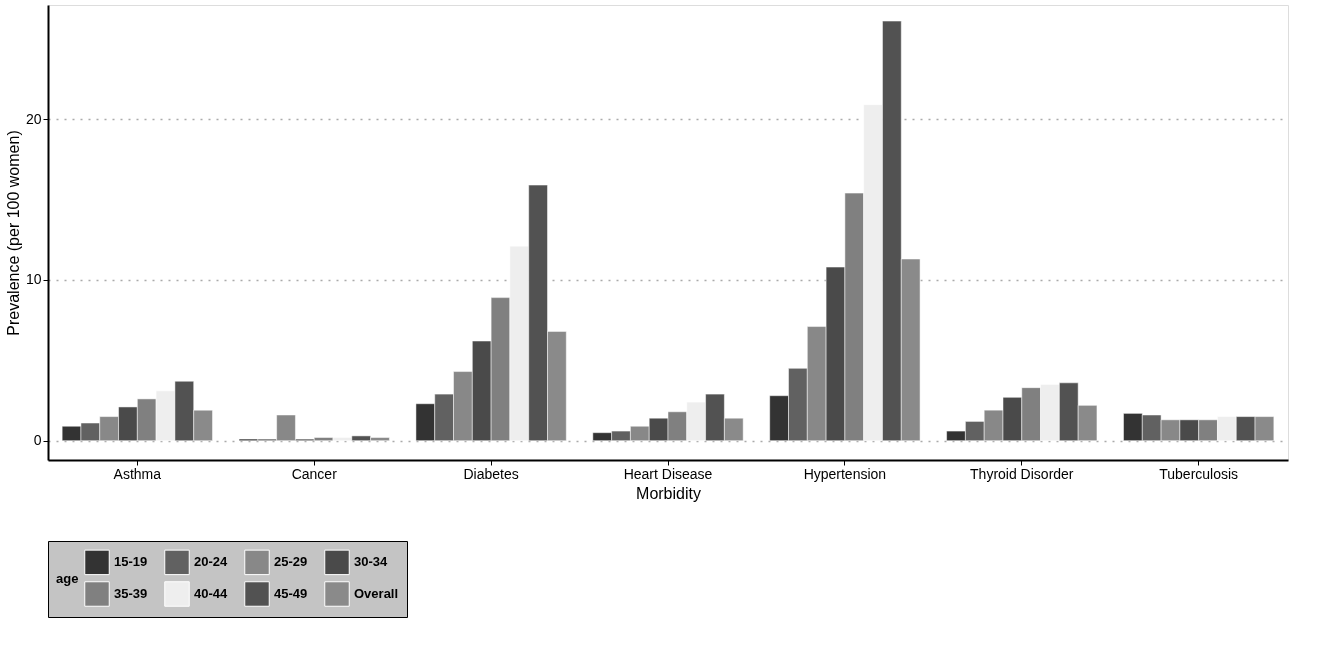 The image size is (1324, 662). I want to click on legend-title: age, so click(67, 578).